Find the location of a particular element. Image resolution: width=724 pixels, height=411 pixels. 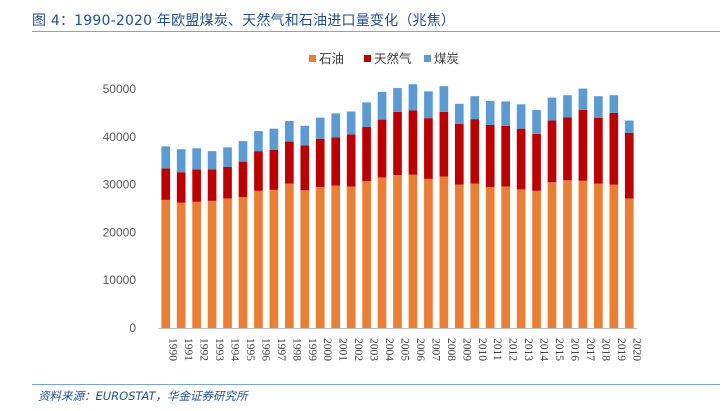

x-tick-label: 1998 is located at coordinates (296, 349).